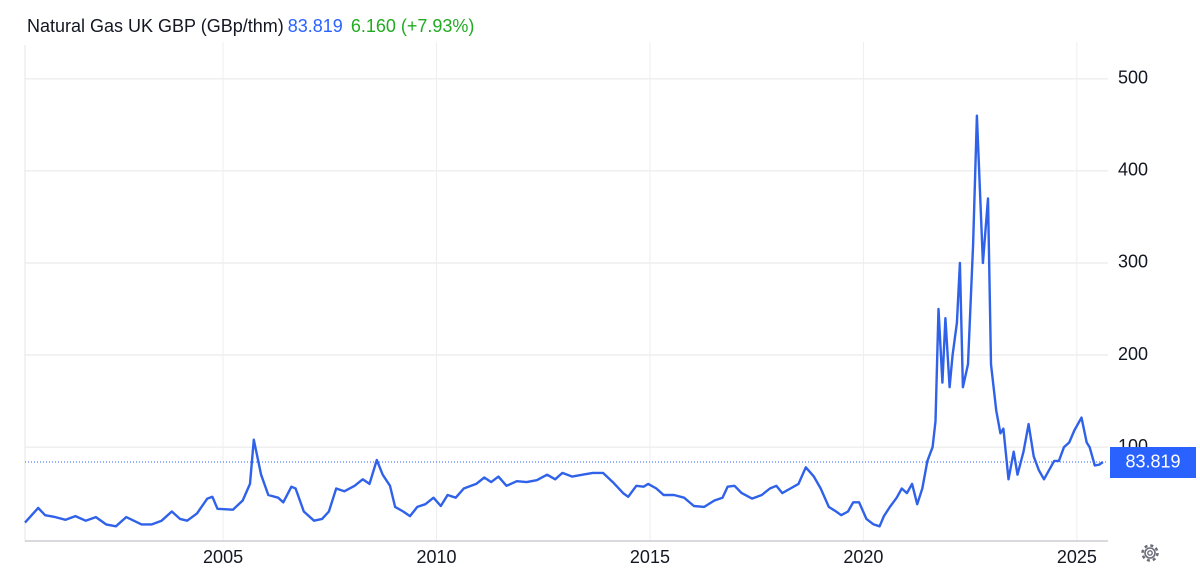 This screenshot has height=576, width=1200. Describe the element at coordinates (1133, 354) in the screenshot. I see `y-tick-label: 200` at that location.